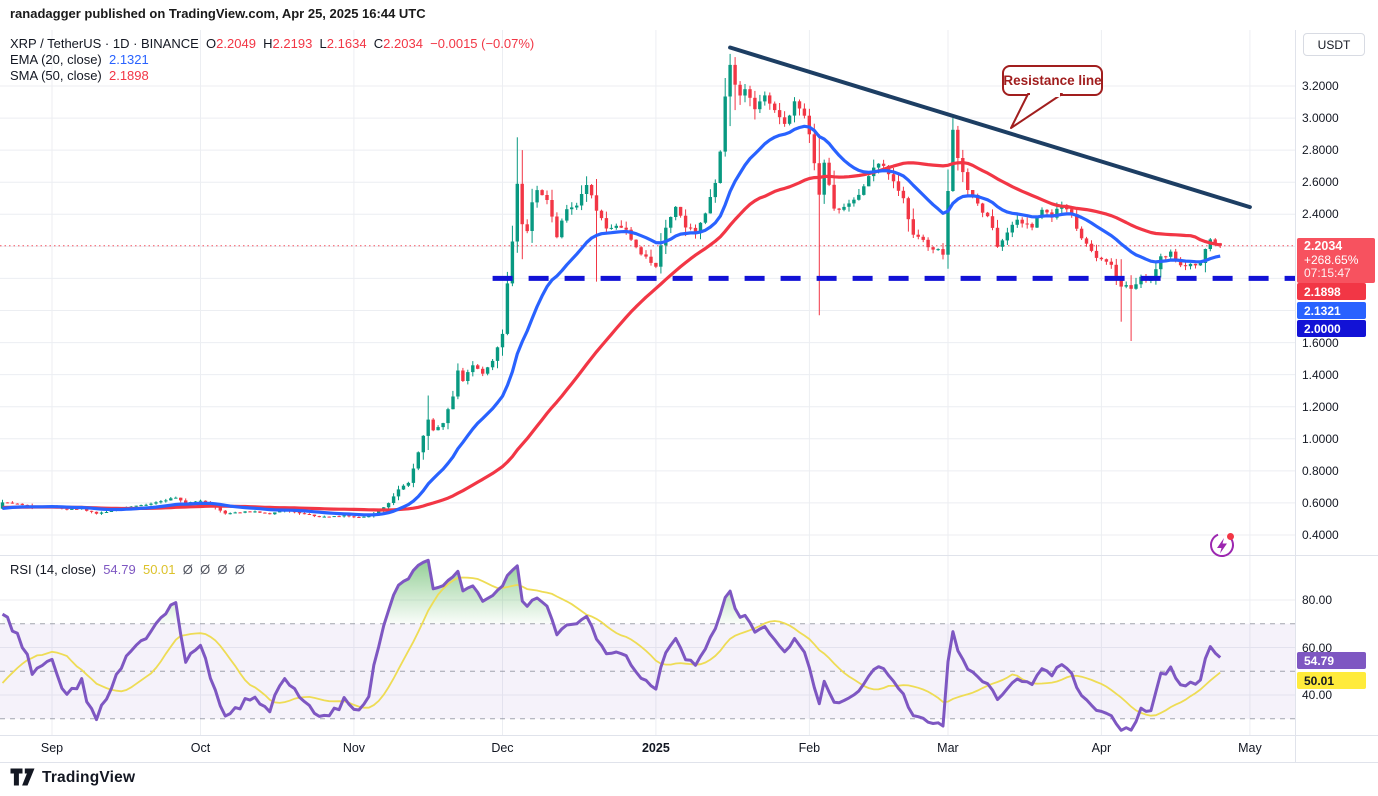 The width and height of the screenshot is (1378, 796). I want to click on time-tick-label: Oct, so click(200, 748).